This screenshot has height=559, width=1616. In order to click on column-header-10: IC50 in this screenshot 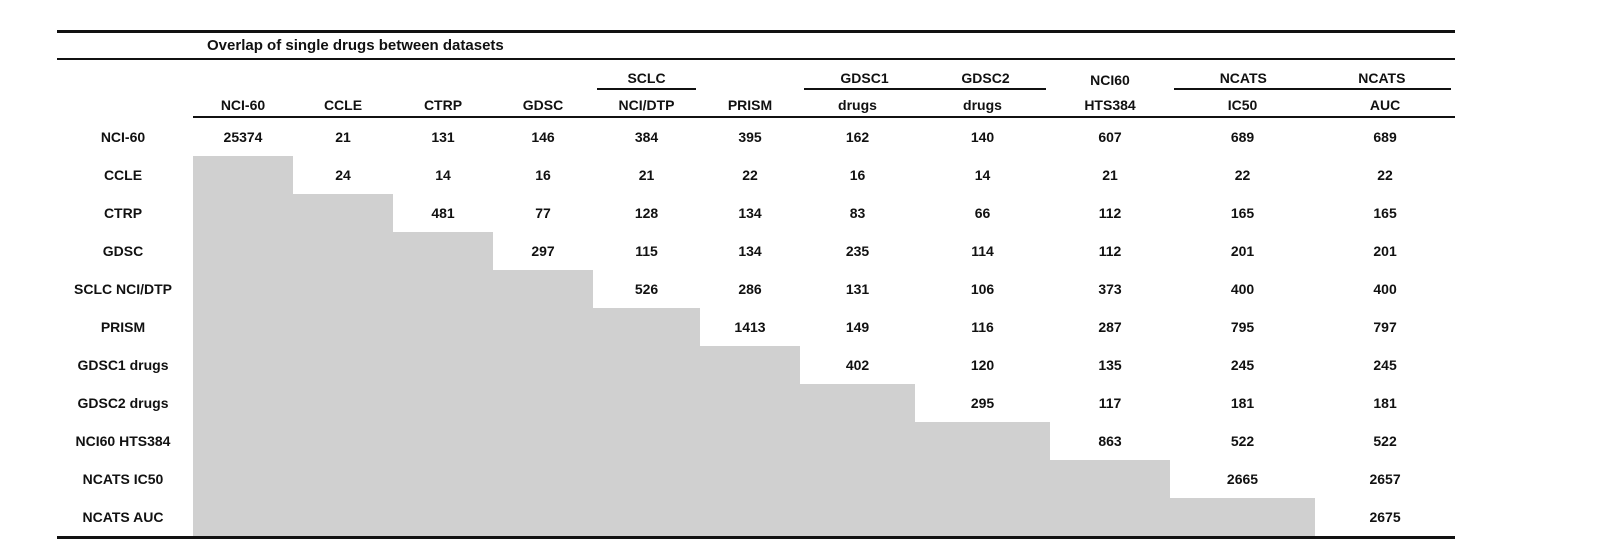, I will do `click(1242, 104)`.